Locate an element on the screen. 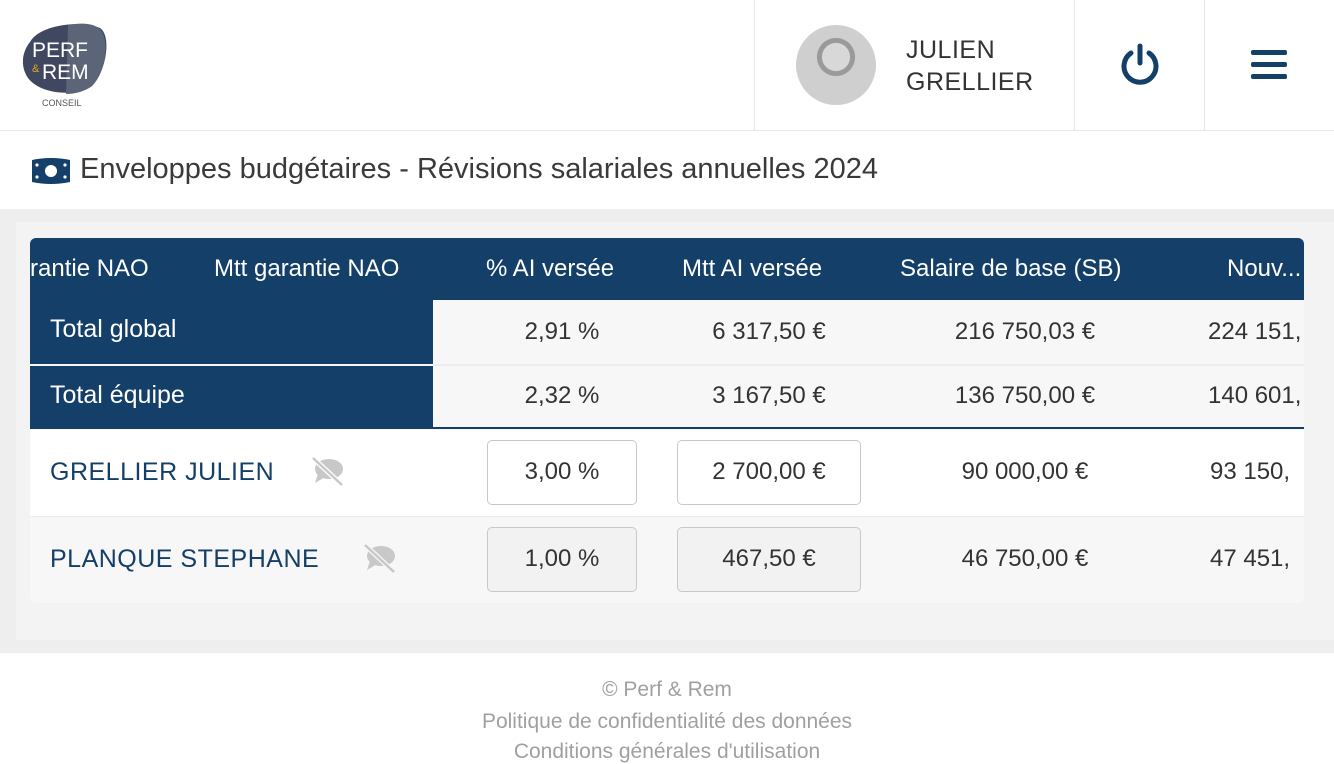  col-salaire-base: Salaire de base (SB) is located at coordinates (1011, 268).